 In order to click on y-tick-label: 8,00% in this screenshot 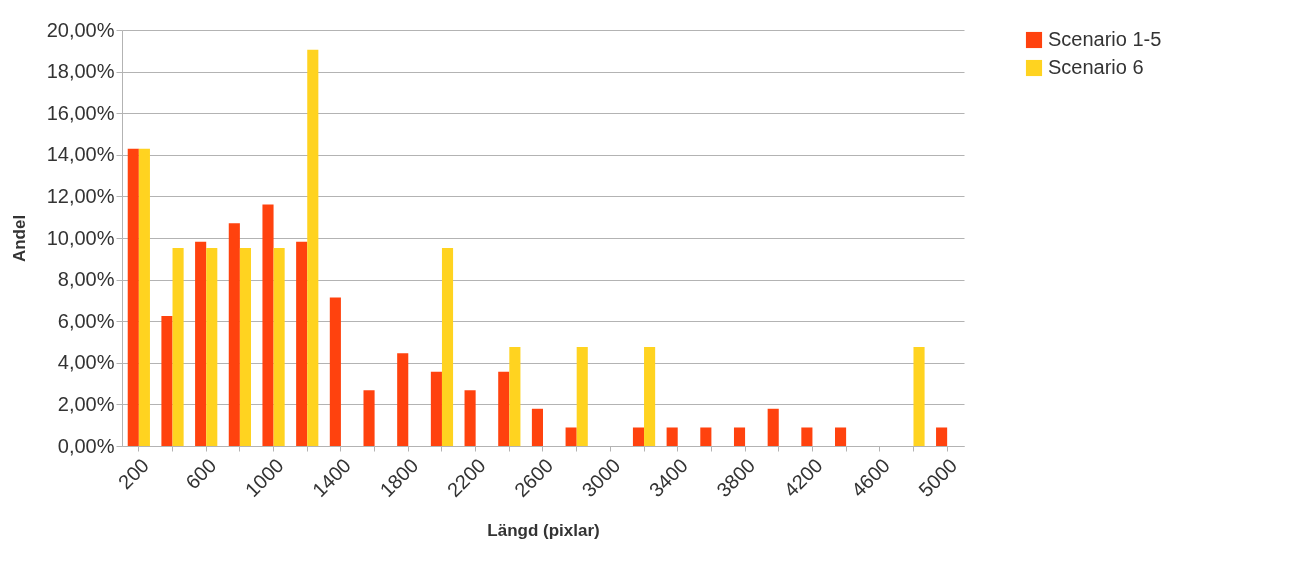, I will do `click(86, 279)`.